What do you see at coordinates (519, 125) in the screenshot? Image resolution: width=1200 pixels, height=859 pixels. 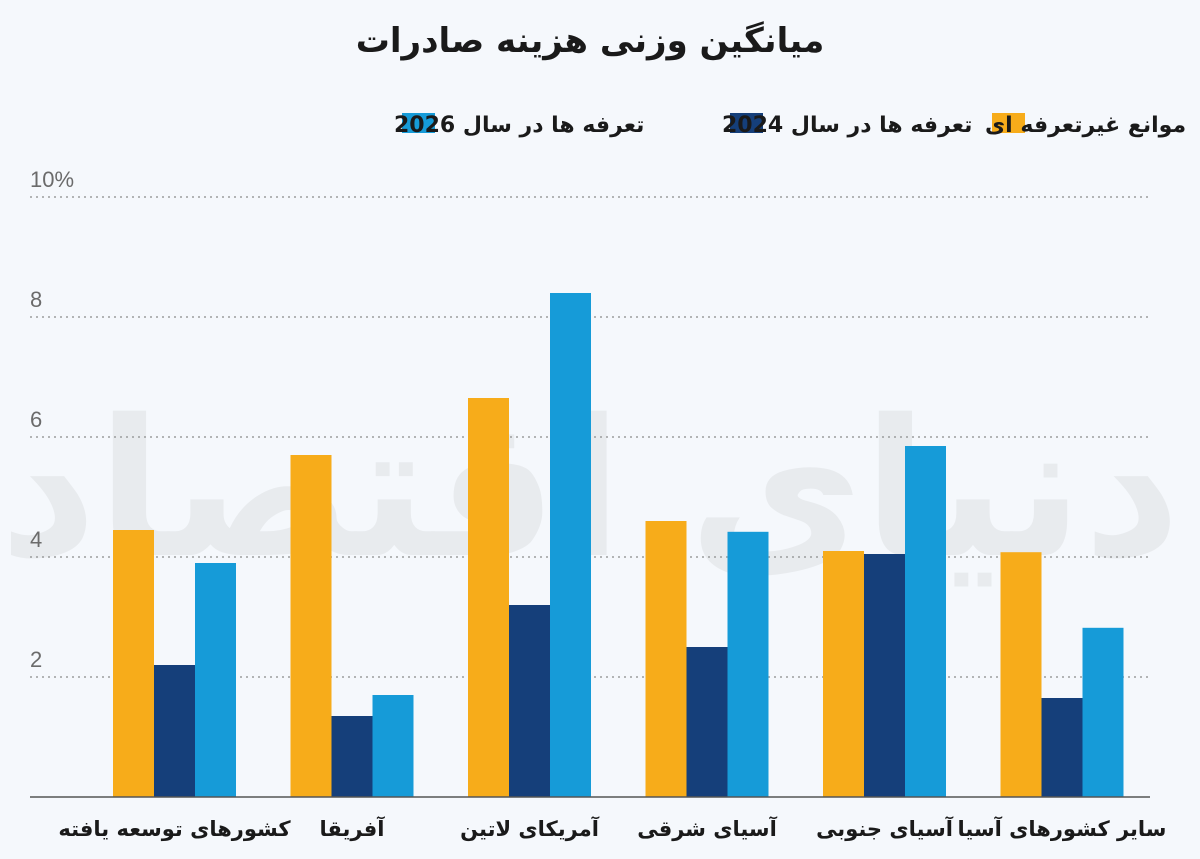 I see `legend-label: تعرفه ها در سال 2026` at bounding box center [519, 125].